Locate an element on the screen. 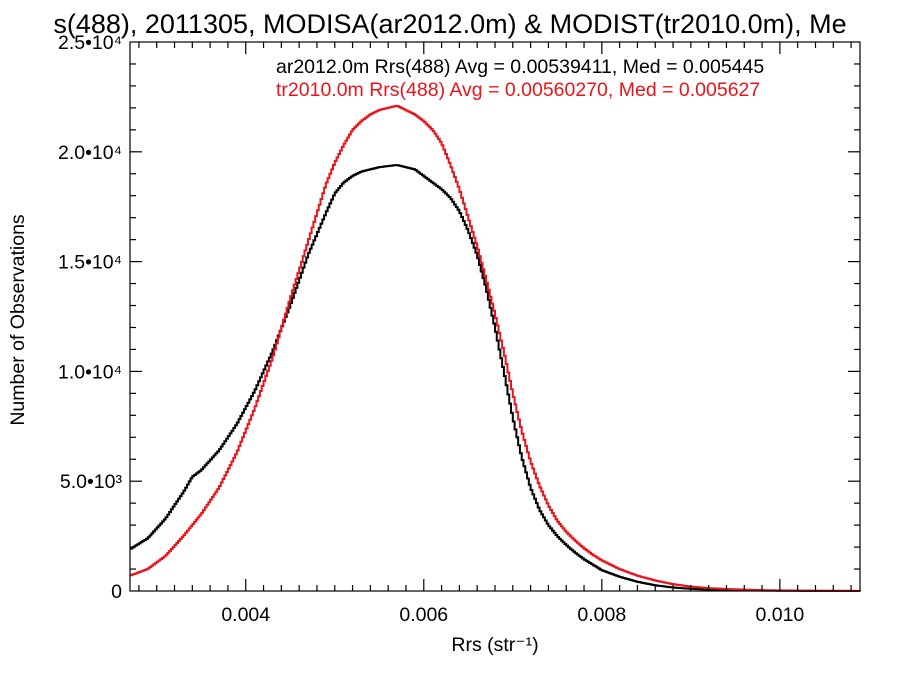 The width and height of the screenshot is (900, 675). y-tick-label: 1.0•10⁴ is located at coordinates (90, 372).